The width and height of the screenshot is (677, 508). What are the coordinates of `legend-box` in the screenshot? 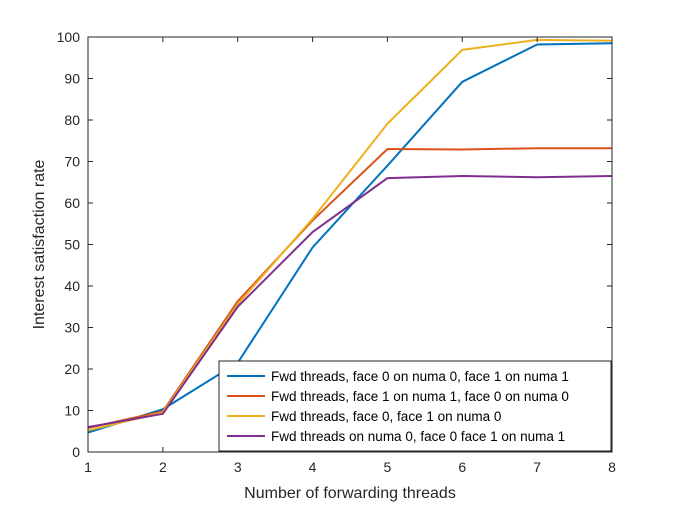 It's located at (415, 406).